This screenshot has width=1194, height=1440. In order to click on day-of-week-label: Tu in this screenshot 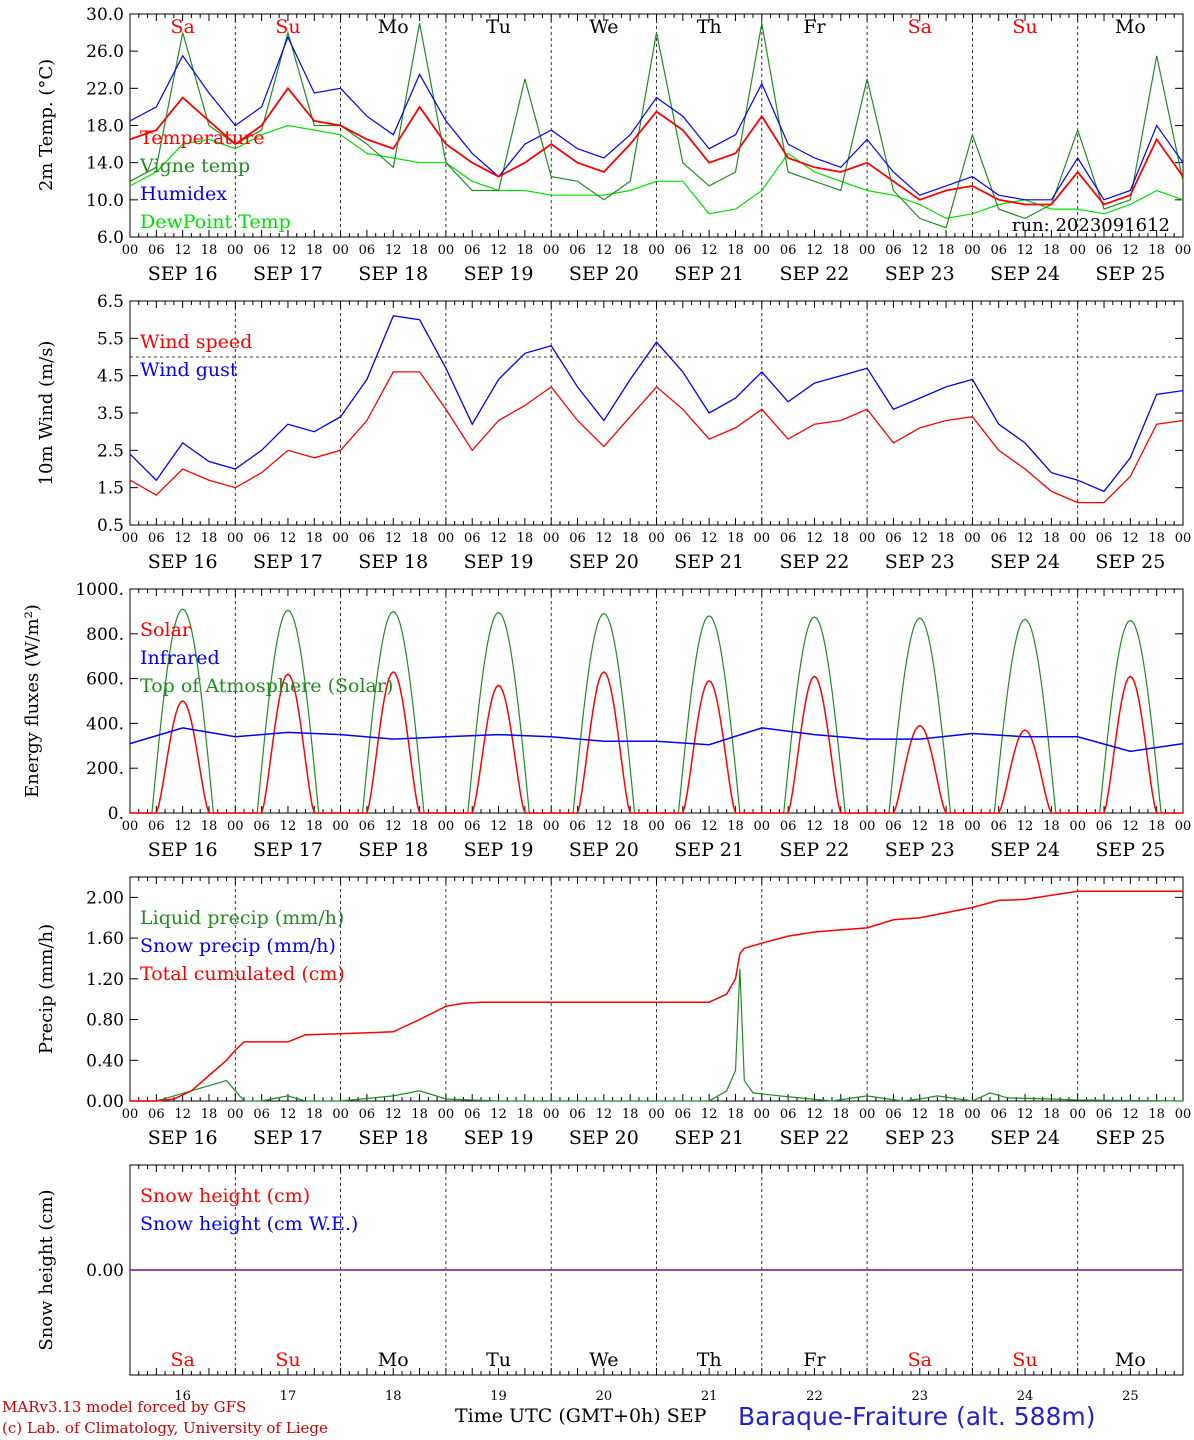, I will do `click(498, 1360)`.